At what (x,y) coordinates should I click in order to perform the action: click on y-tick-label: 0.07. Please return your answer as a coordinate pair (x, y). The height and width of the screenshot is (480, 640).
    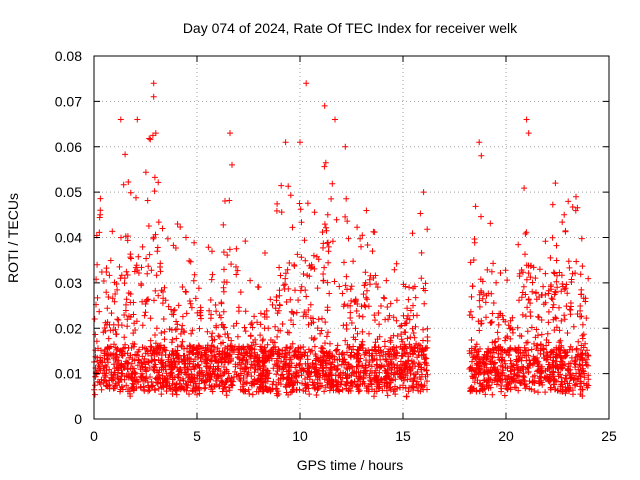
    Looking at the image, I should click on (68, 101).